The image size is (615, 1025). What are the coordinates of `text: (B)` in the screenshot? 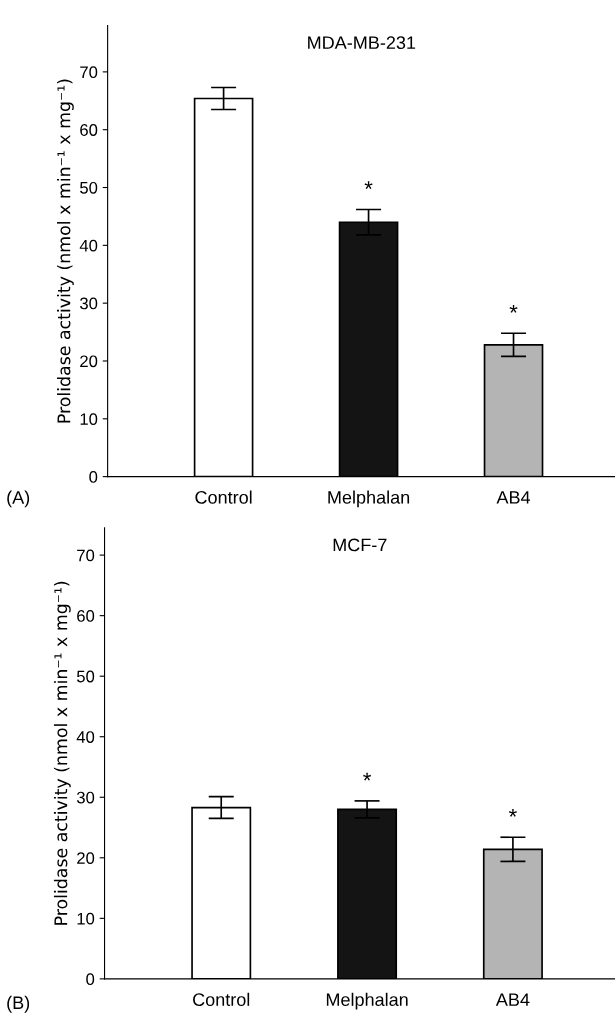 It's located at (18, 1004).